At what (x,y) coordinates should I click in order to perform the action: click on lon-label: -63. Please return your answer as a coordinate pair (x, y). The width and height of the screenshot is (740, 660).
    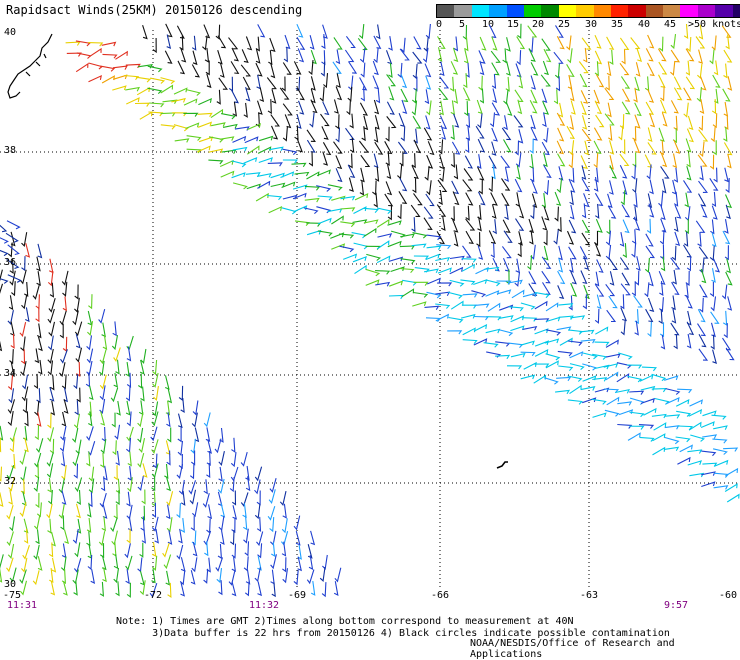
    Looking at the image, I should click on (589, 595).